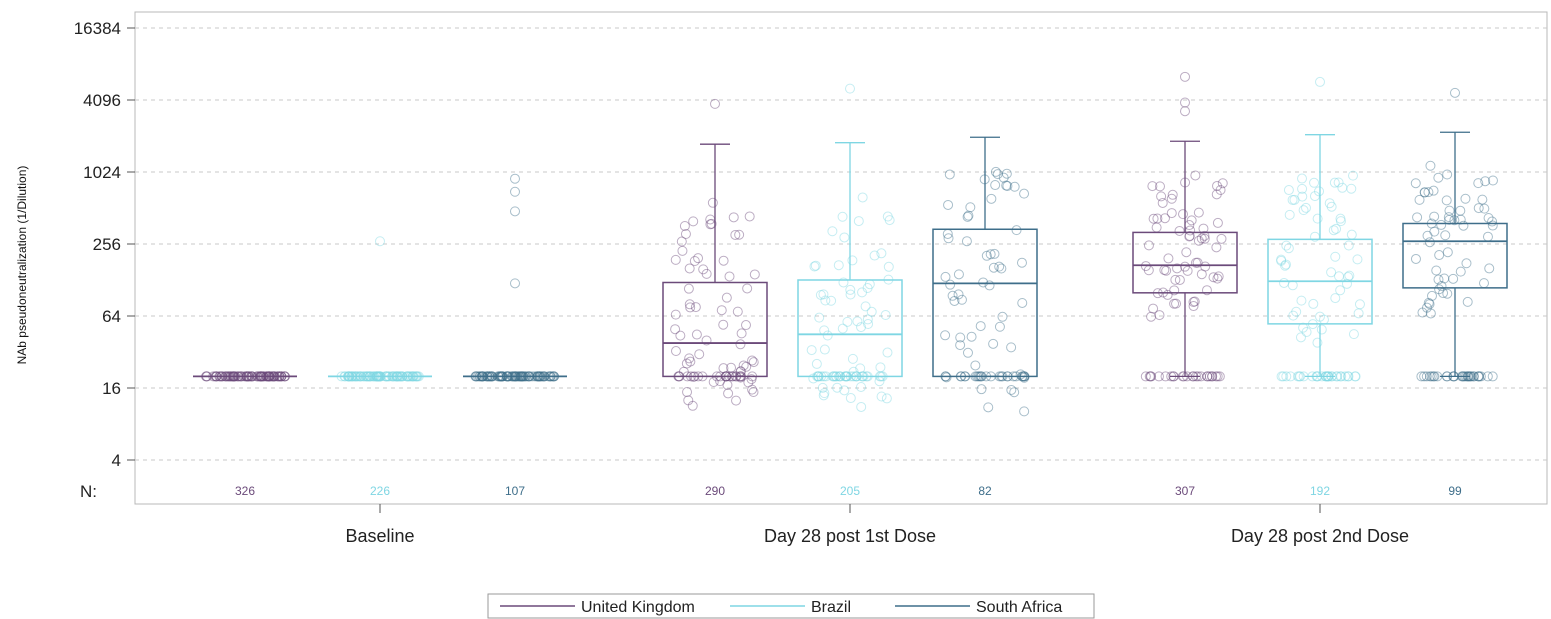 This screenshot has width=1551, height=619. What do you see at coordinates (715, 491) in the screenshot?
I see `n-count: 290` at bounding box center [715, 491].